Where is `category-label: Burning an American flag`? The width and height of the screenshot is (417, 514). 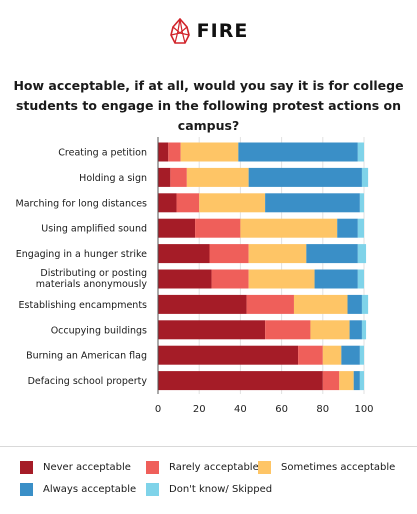
category-label: Burning an American flag is located at coordinates (86, 356).